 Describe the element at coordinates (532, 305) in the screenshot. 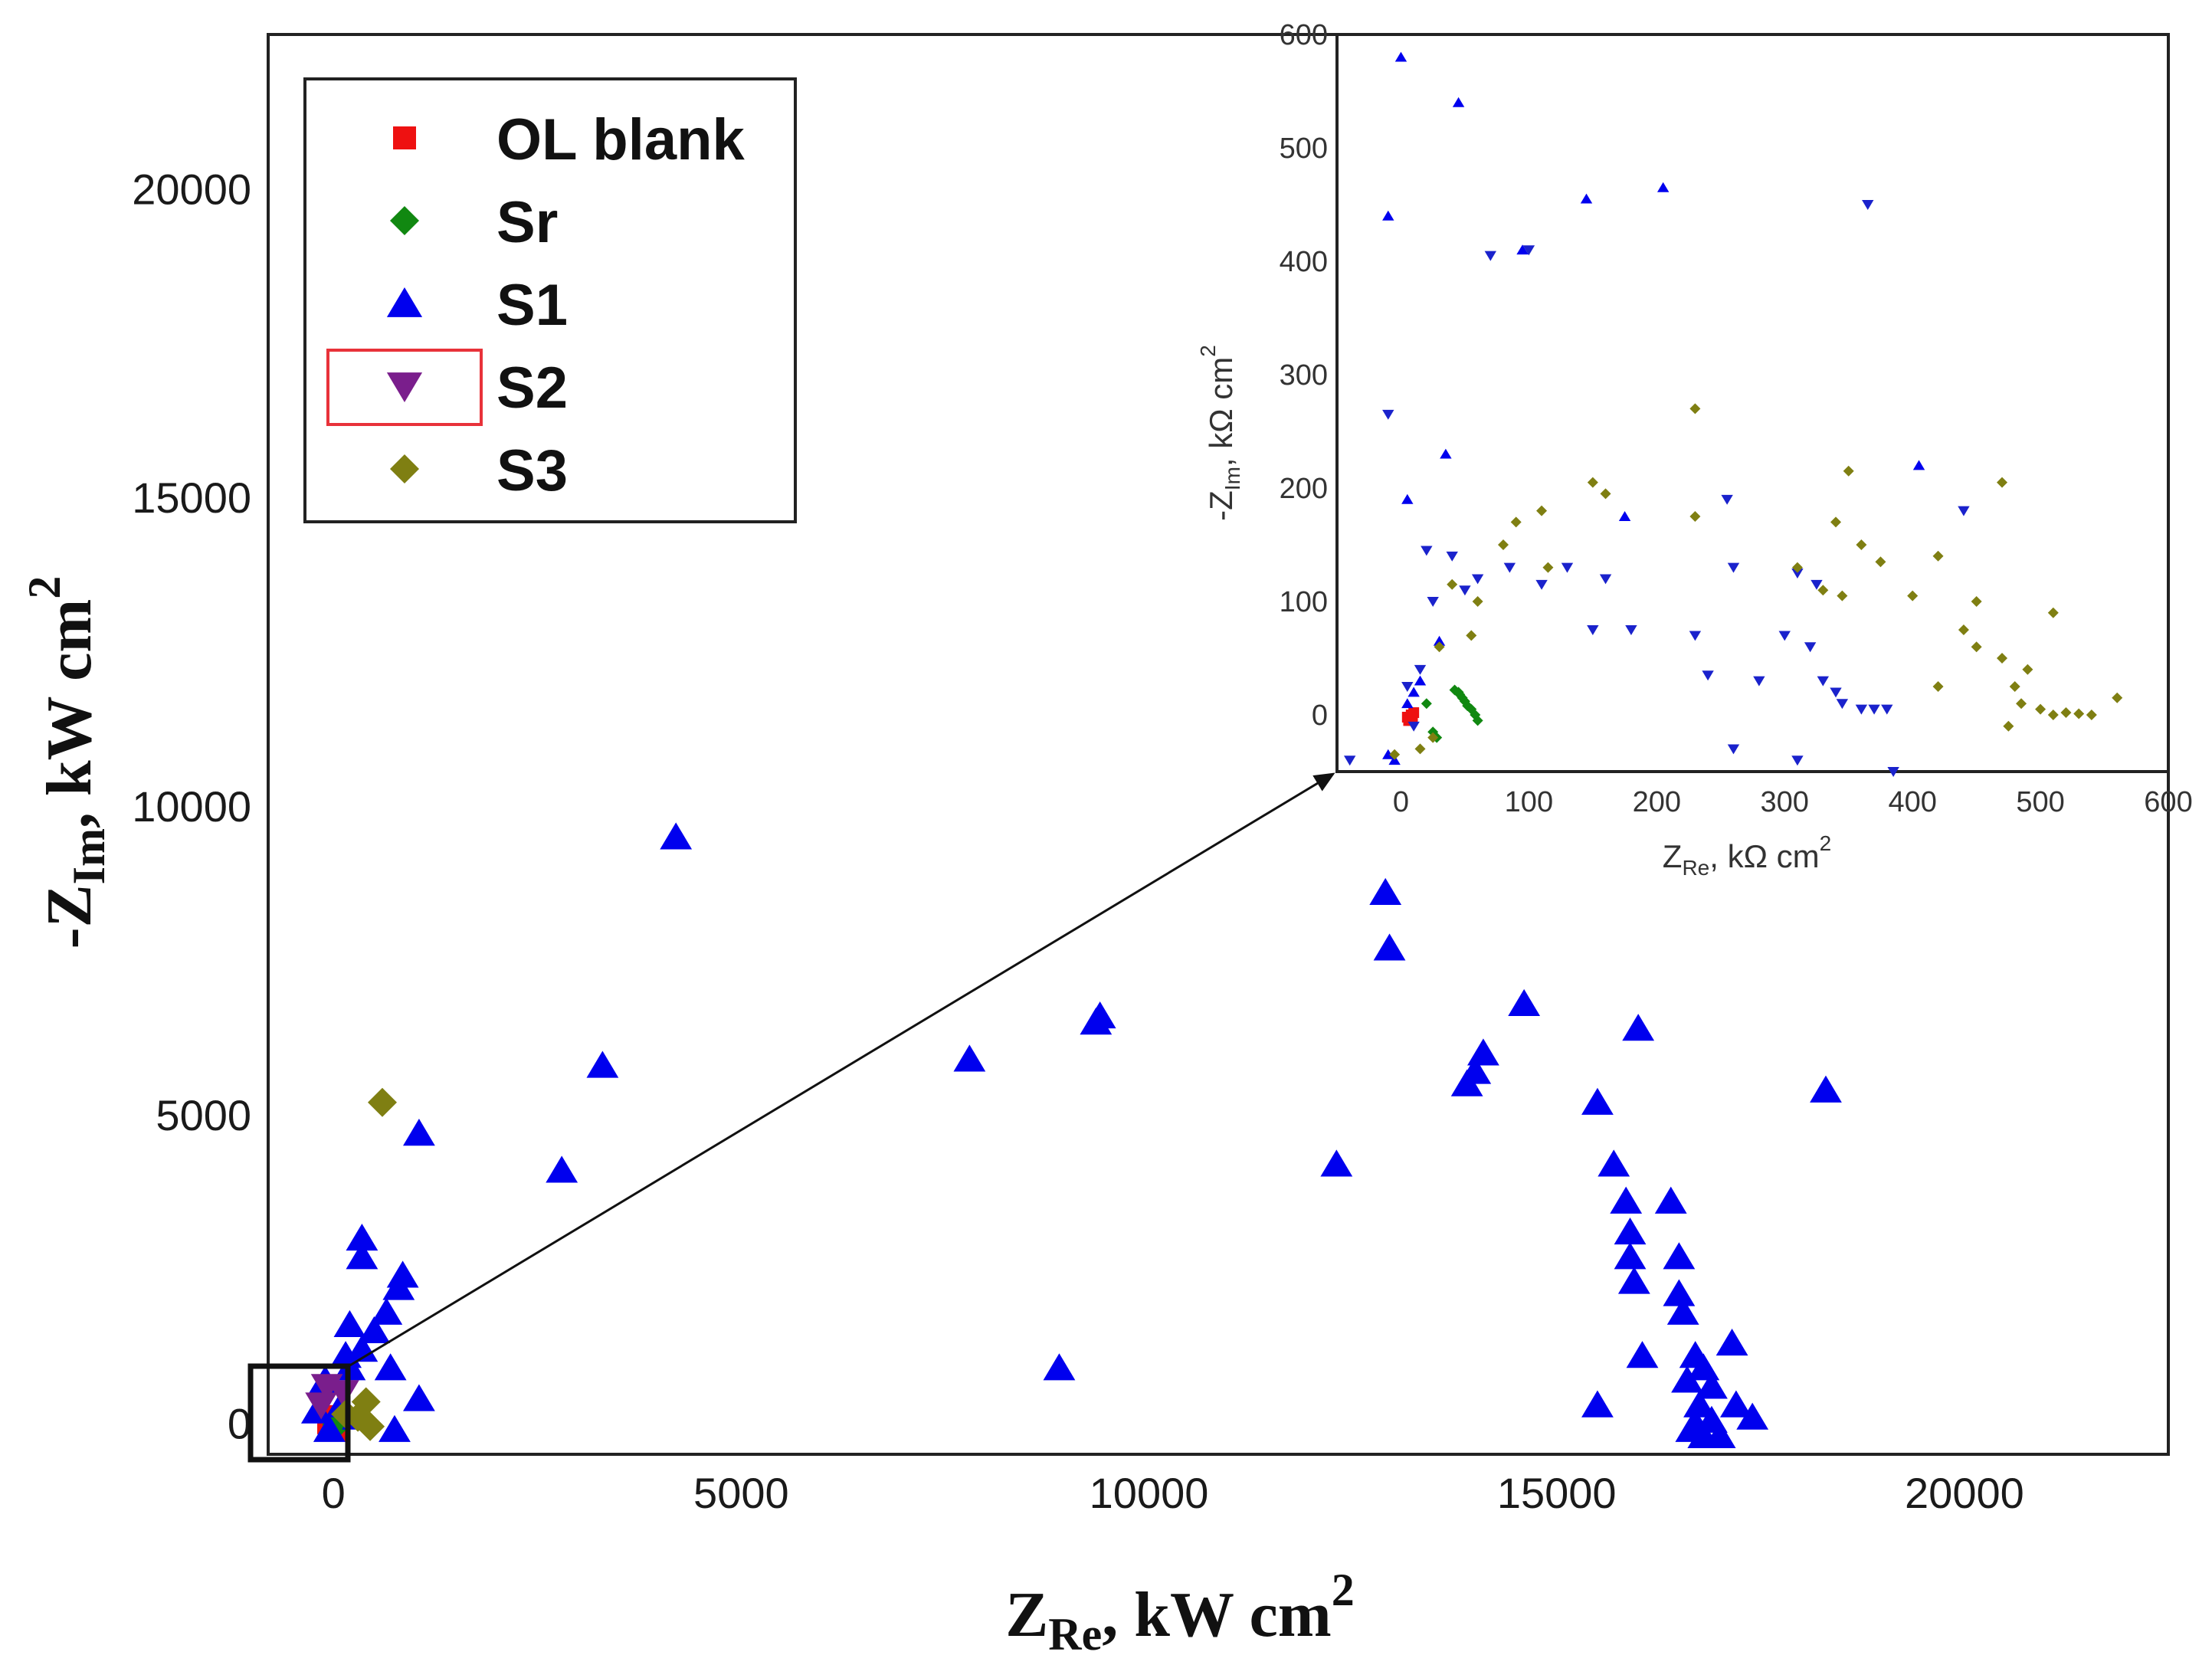

I see `legend-label-s1: S1` at that location.